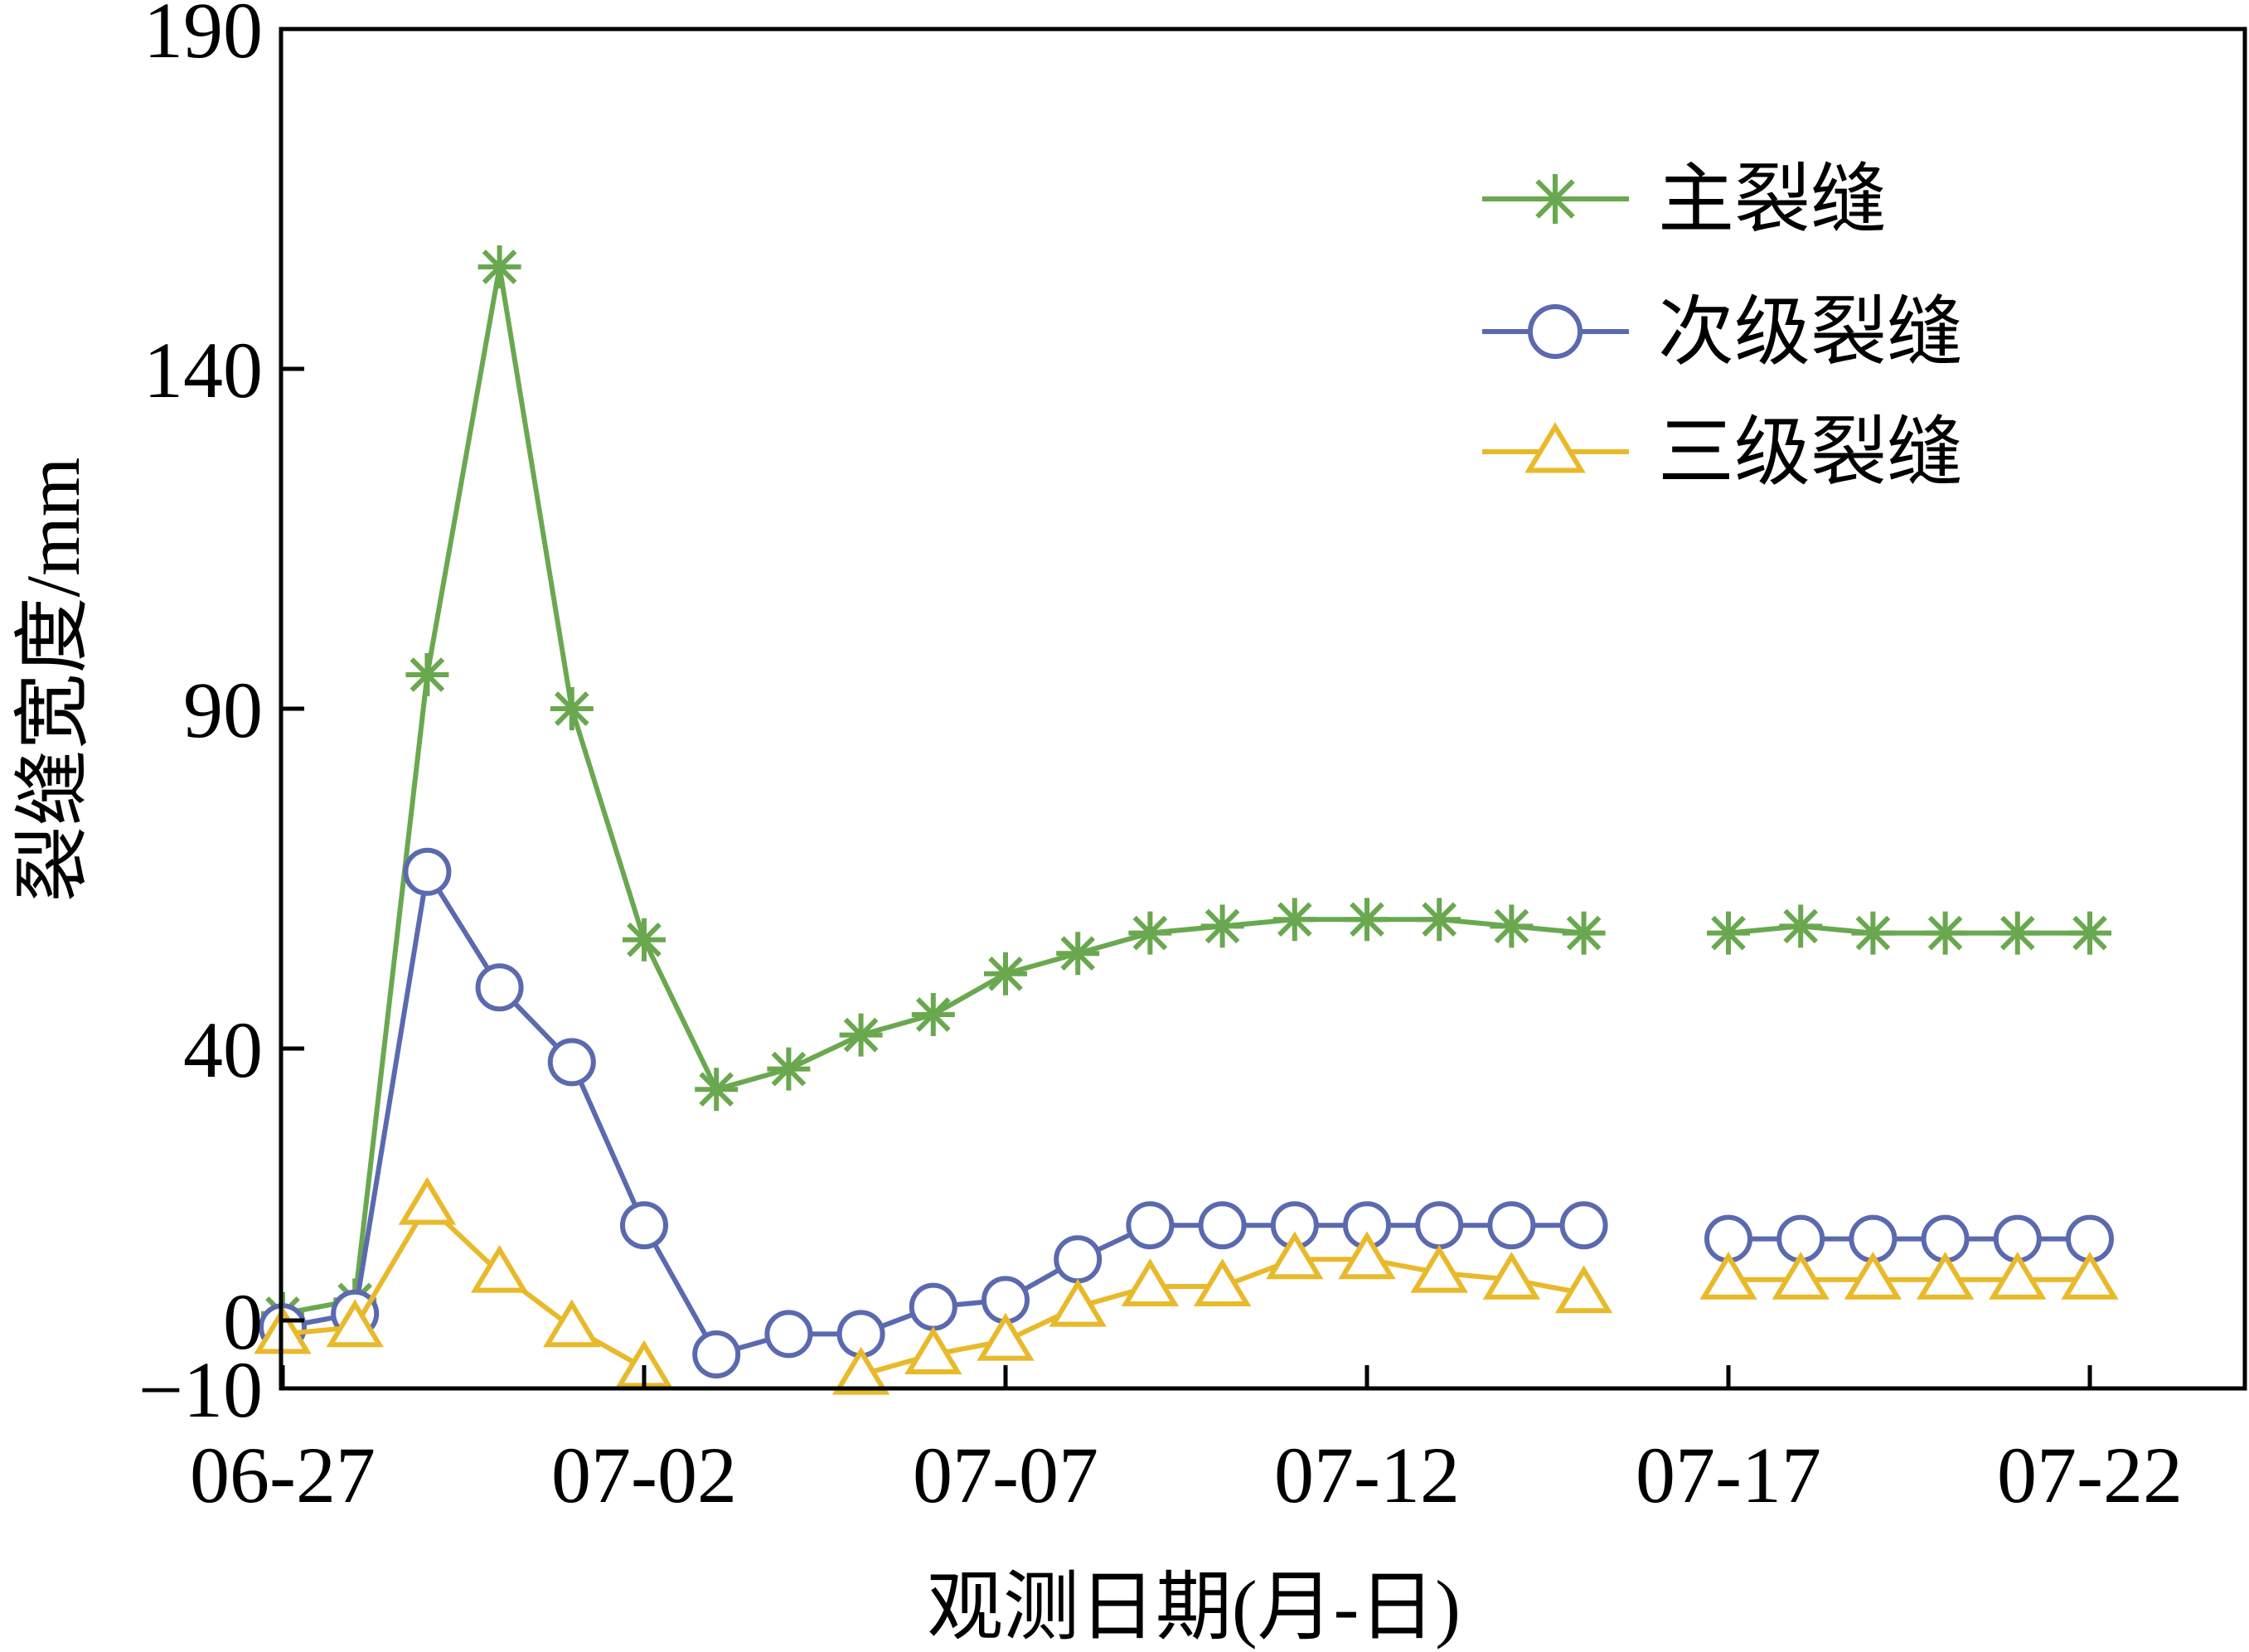 The height and width of the screenshot is (1652, 2249). I want to click on x-axis-title: 观测日期(月-日), so click(1194, 1607).